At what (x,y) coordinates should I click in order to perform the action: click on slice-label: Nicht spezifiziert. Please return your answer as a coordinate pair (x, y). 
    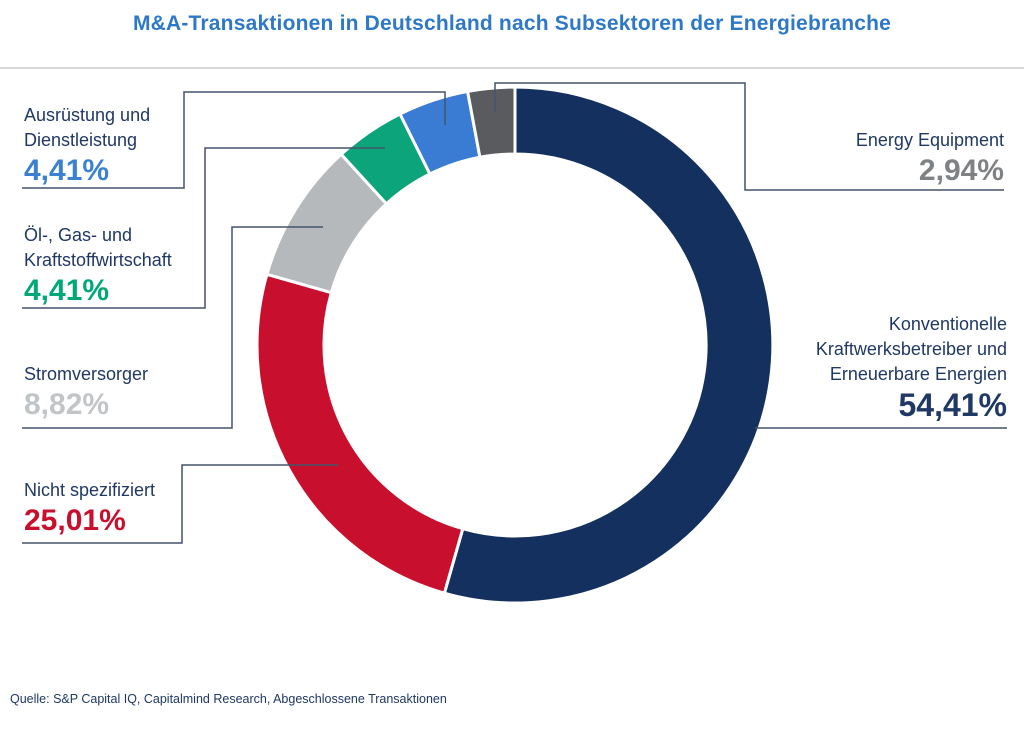
    Looking at the image, I should click on (90, 490).